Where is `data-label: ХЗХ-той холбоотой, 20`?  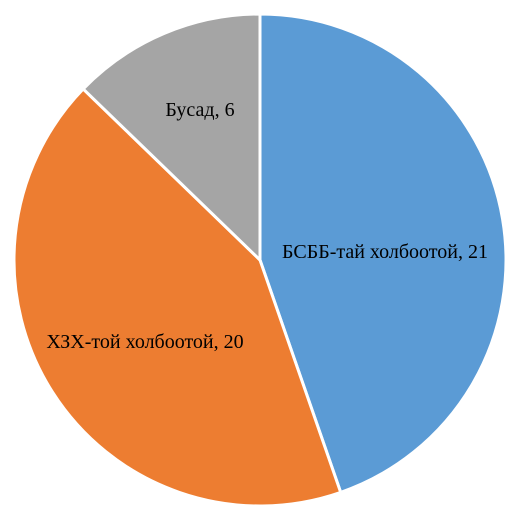
data-label: ХЗХ-той холбоотой, 20 is located at coordinates (145, 342).